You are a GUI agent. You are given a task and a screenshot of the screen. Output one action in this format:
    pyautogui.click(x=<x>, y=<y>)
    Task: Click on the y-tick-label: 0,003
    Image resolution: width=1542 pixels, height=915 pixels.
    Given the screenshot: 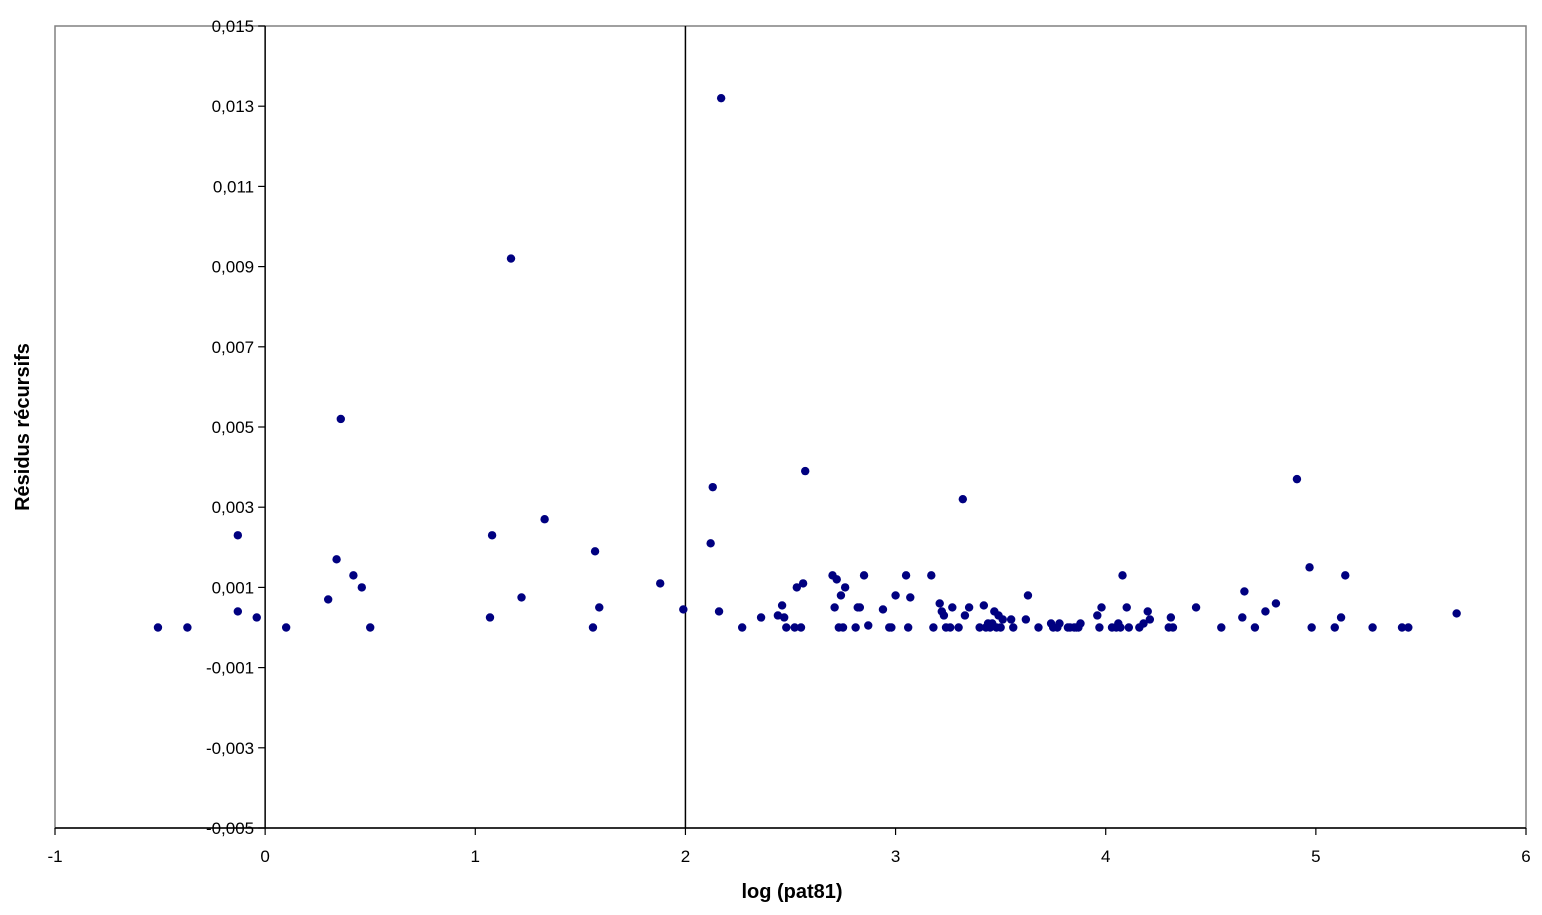 What is the action you would take?
    pyautogui.click(x=233, y=507)
    